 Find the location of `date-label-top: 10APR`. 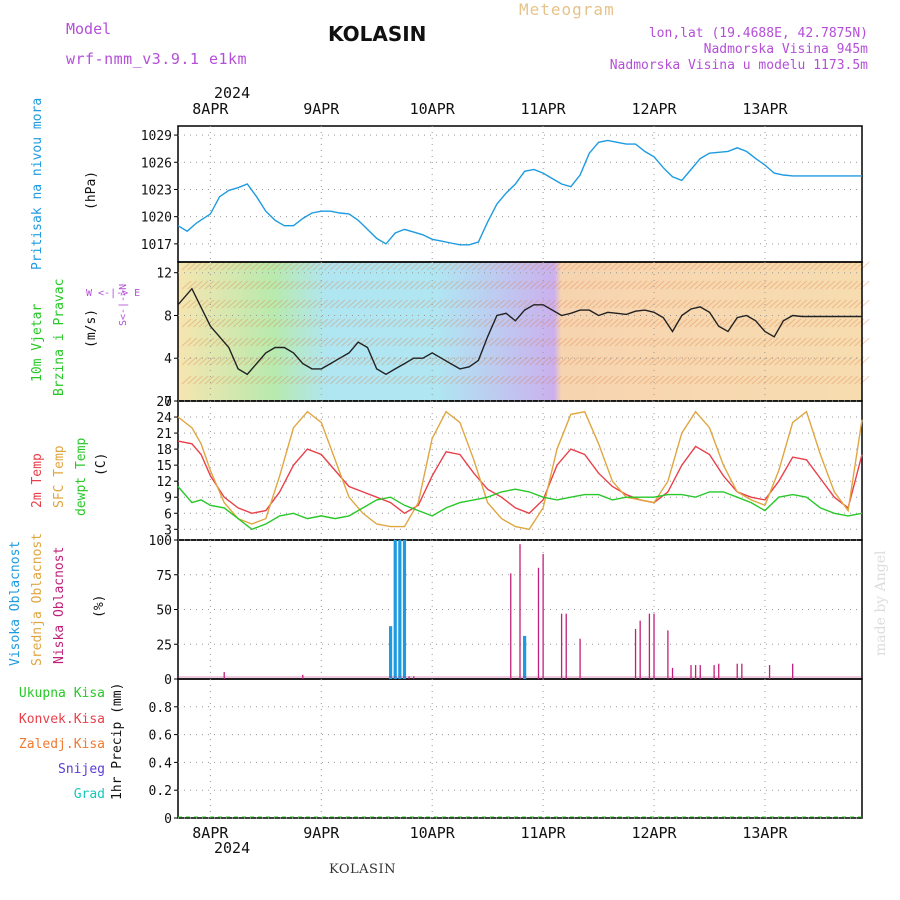

date-label-top: 10APR is located at coordinates (433, 109).